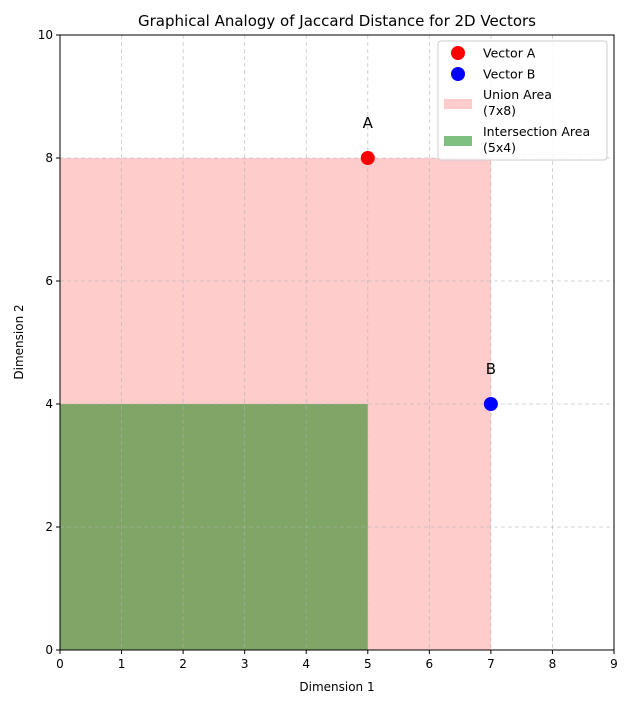  Describe the element at coordinates (499, 110) in the screenshot. I see `legend-entry-text: (7x8)` at that location.